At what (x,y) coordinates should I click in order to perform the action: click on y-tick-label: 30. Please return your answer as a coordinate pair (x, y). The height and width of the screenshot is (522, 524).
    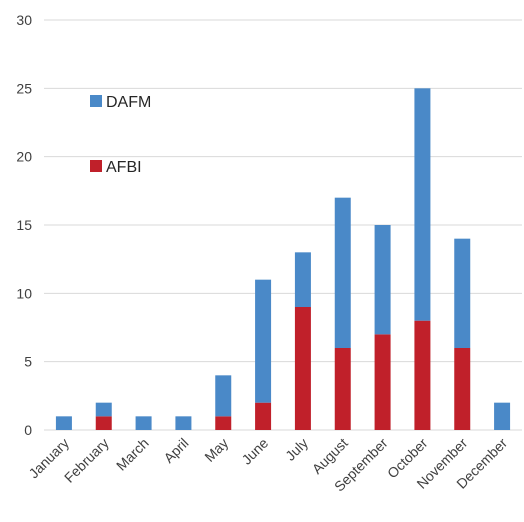
    Looking at the image, I should click on (24, 20).